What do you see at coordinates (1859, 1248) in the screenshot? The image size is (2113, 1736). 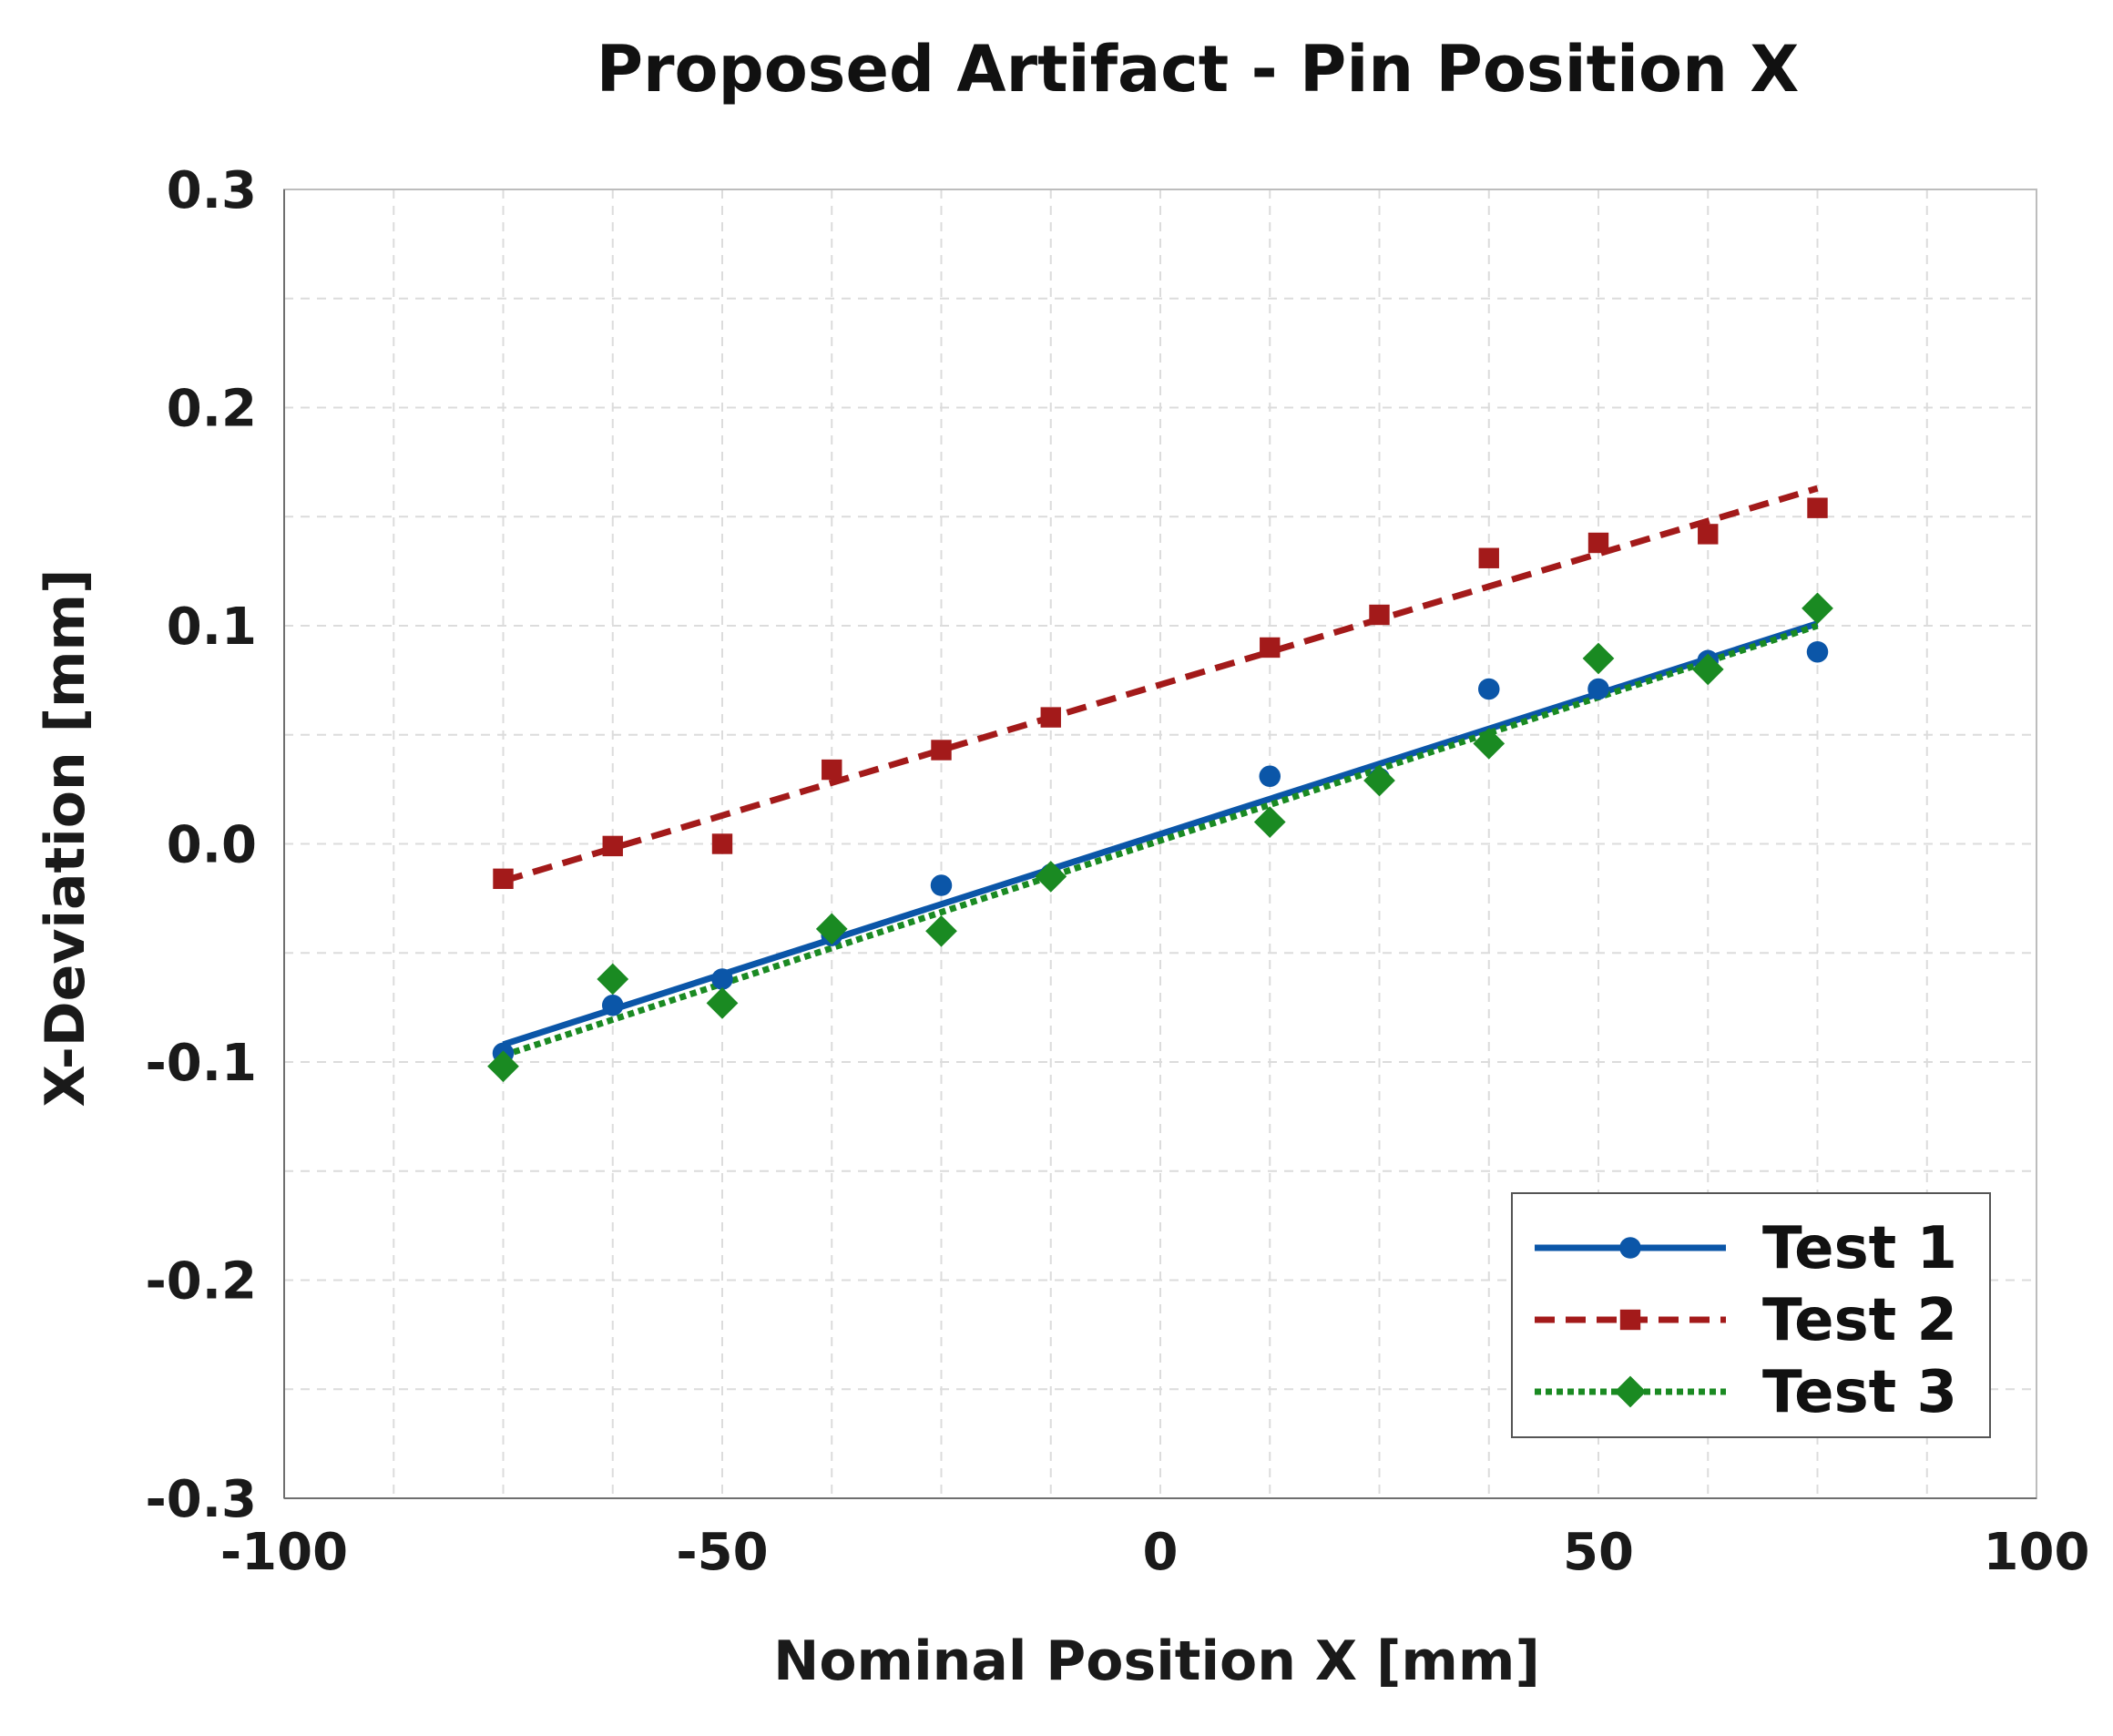 I see `legend-label-test-1: Test 1` at bounding box center [1859, 1248].